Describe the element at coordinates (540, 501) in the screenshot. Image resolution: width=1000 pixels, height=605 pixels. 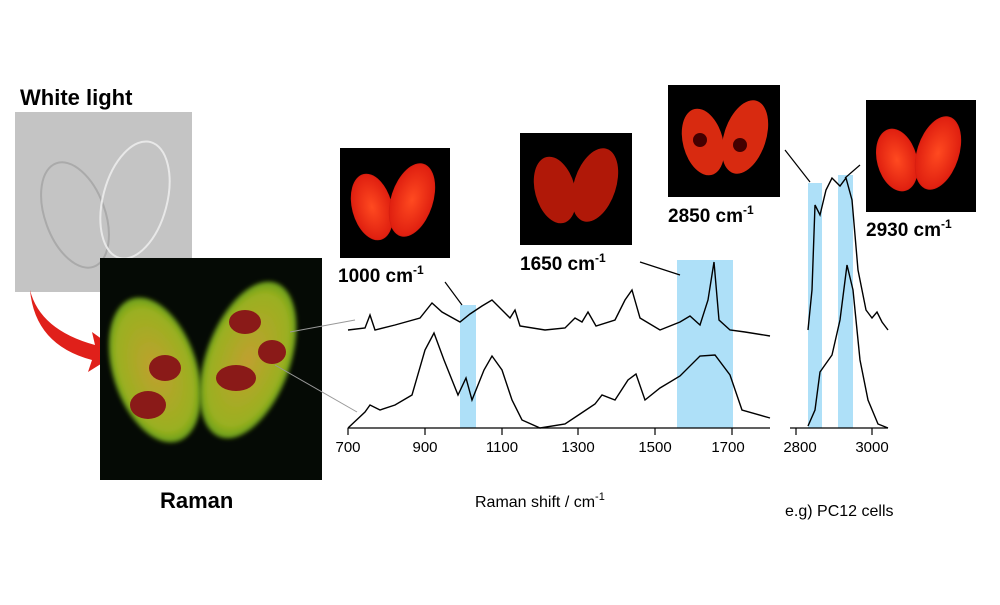
I see `axis-label: Raman shift / cm-1` at that location.